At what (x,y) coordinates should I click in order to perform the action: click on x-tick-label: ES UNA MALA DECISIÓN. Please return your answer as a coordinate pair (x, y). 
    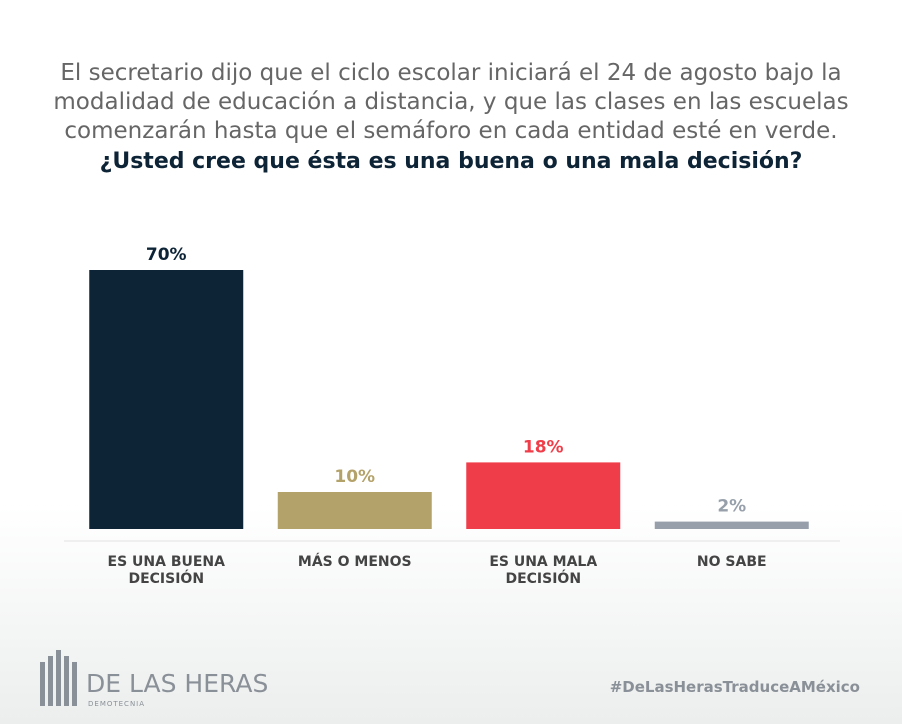
    Looking at the image, I should click on (543, 570).